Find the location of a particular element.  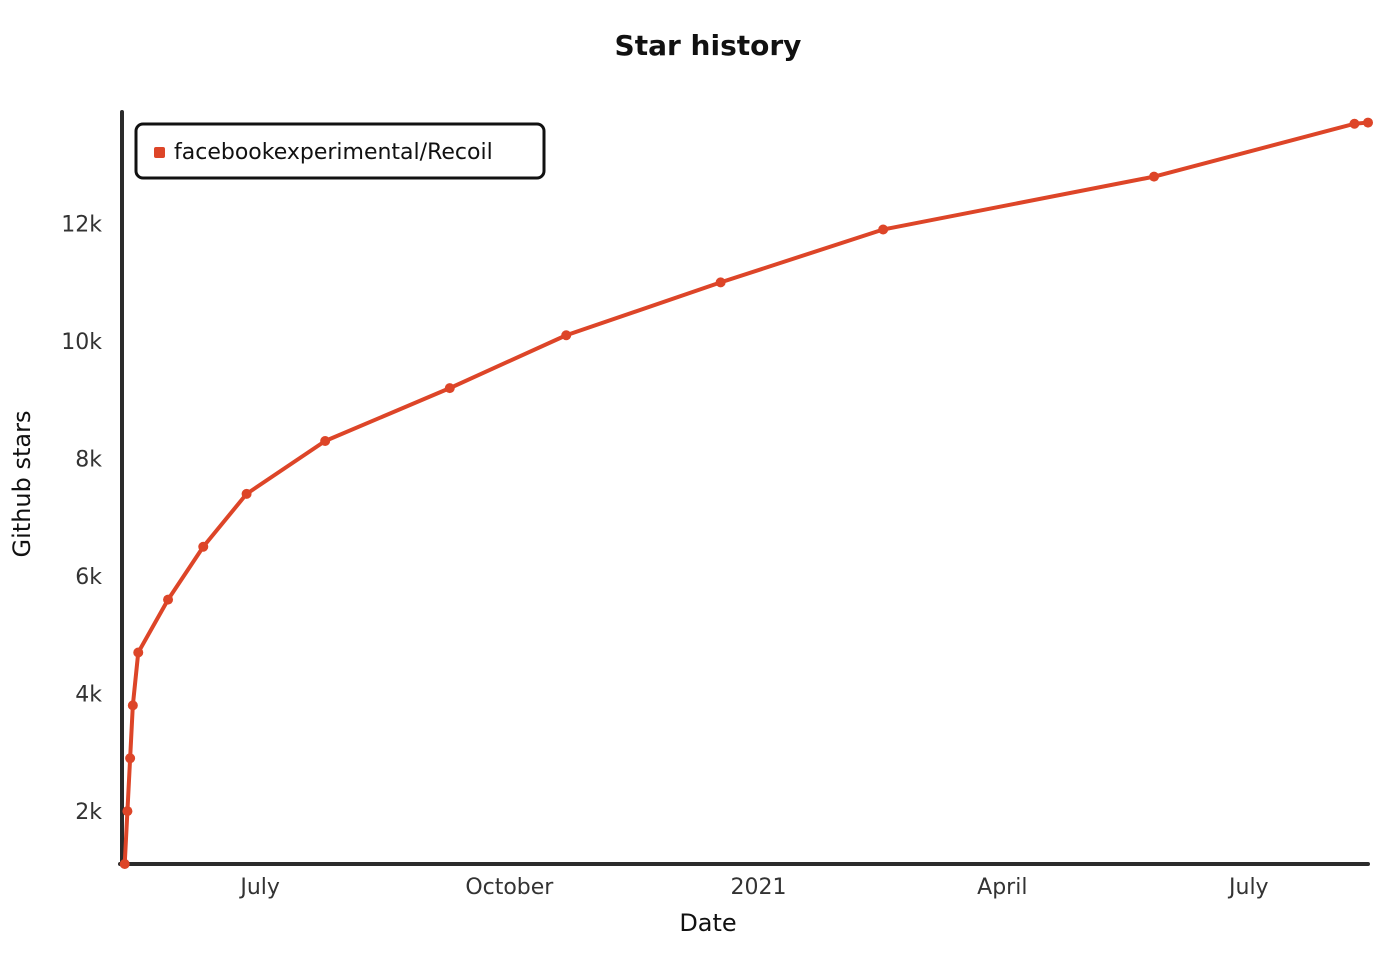

x-axis-ticks: July October 2021 April July is located at coordinates (753, 887).